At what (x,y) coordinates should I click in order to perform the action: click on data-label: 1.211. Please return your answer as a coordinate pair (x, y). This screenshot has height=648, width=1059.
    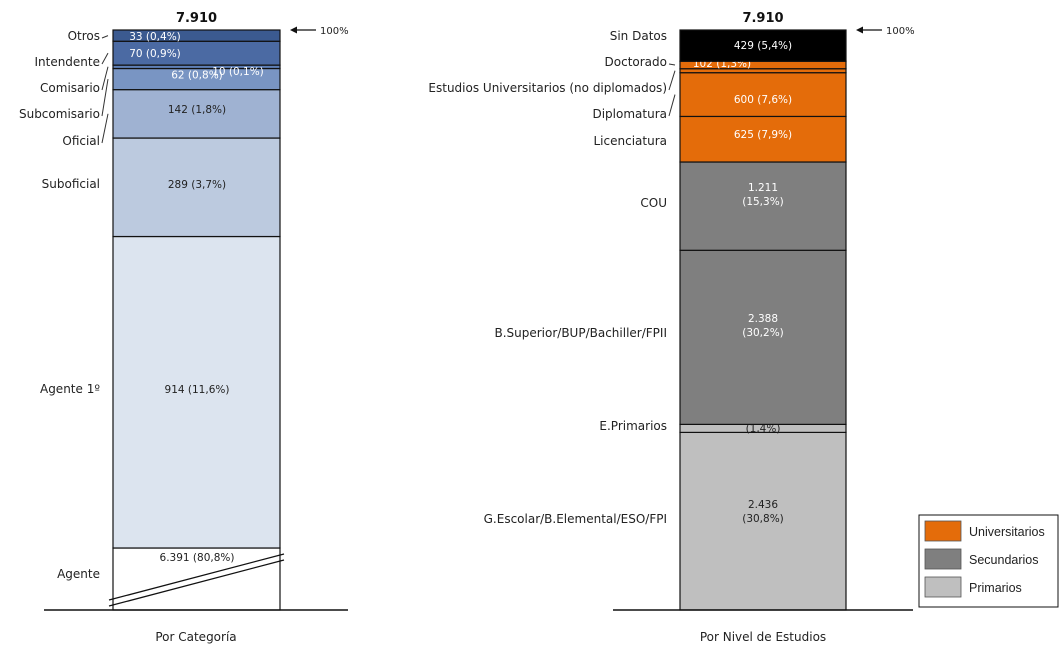
    Looking at the image, I should click on (763, 188).